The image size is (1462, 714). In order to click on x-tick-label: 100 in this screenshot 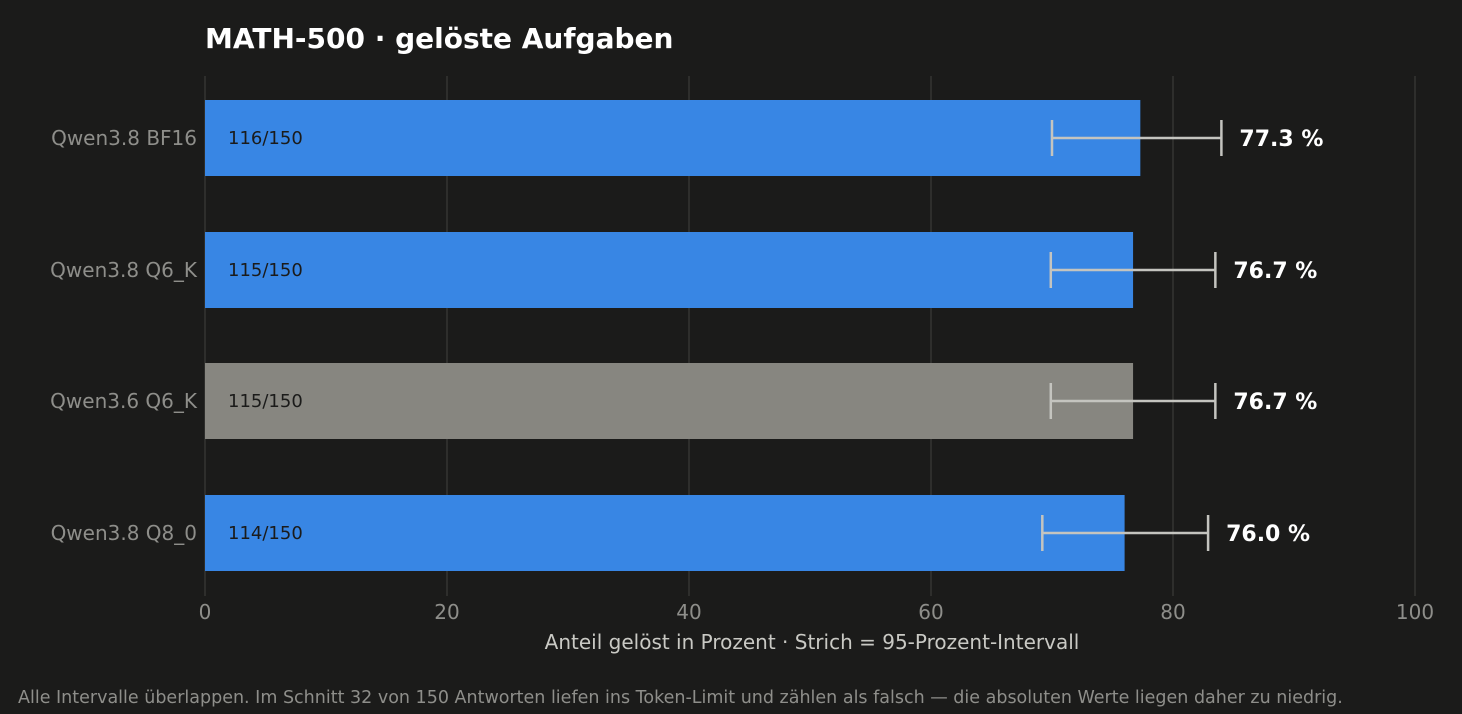, I will do `click(1415, 612)`.